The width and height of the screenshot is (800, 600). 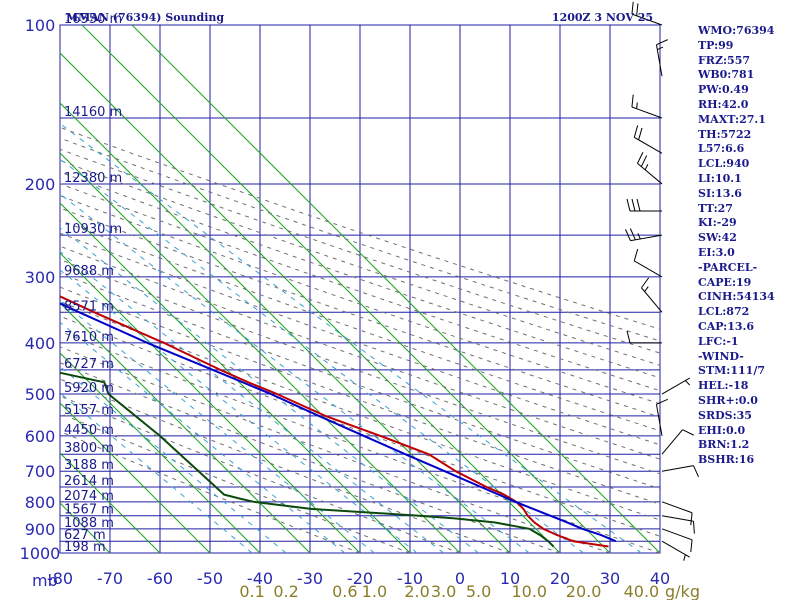 I want to click on pressure-tick-label: 100, so click(x=40, y=25).